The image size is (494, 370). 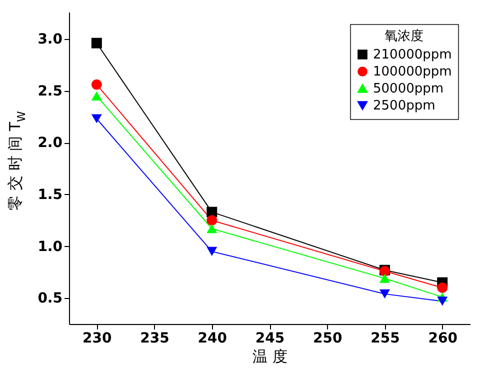 What do you see at coordinates (50, 246) in the screenshot?
I see `y-tick-label: 1.0` at bounding box center [50, 246].